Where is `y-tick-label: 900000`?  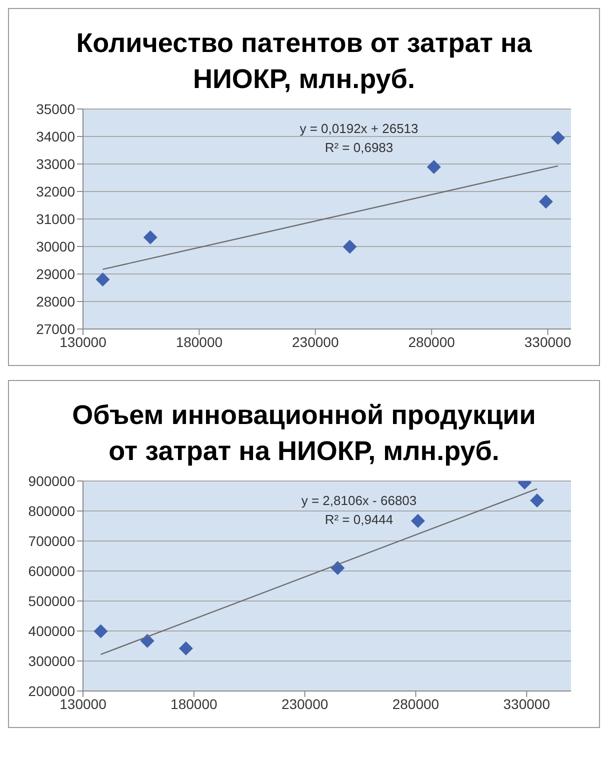 y-tick-label: 900000 is located at coordinates (52, 480).